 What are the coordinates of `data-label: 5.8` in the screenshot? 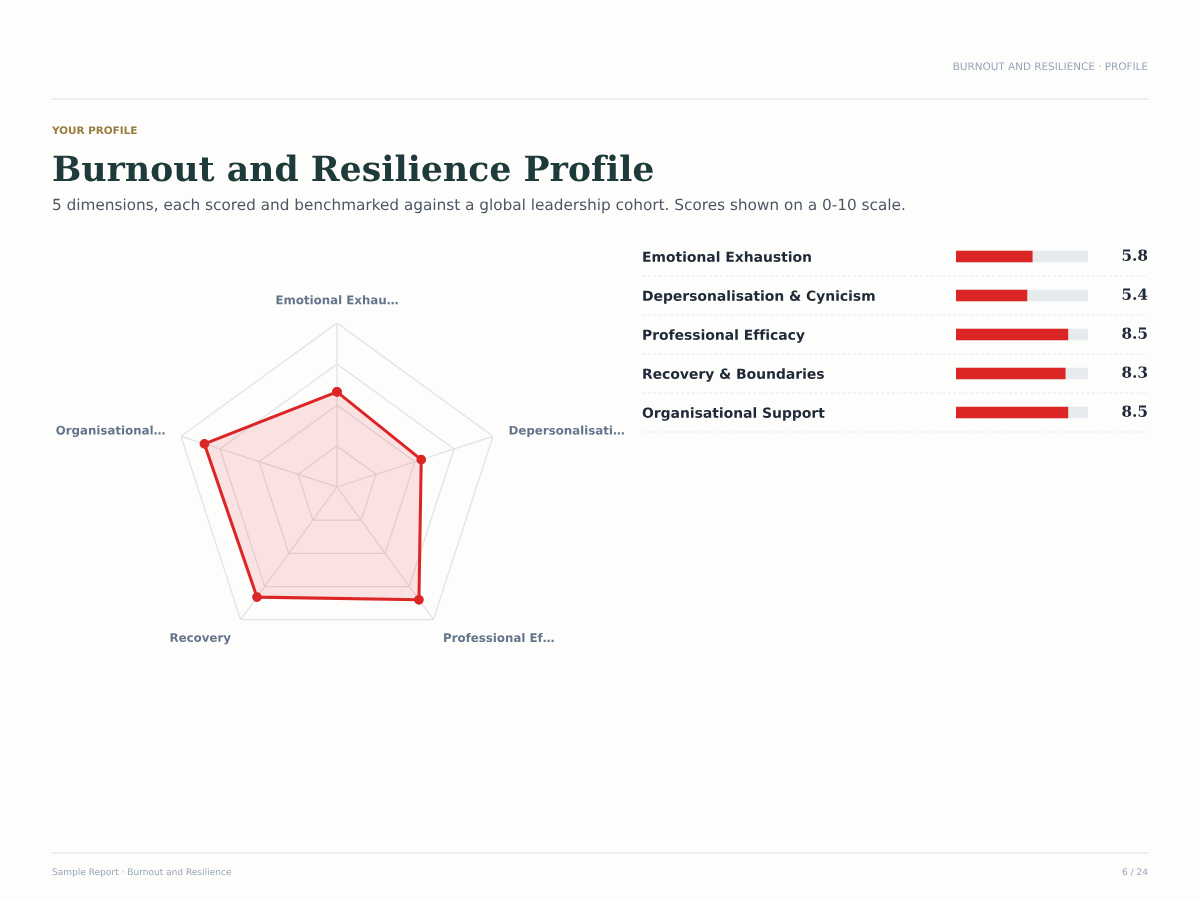 It's located at (1135, 255).